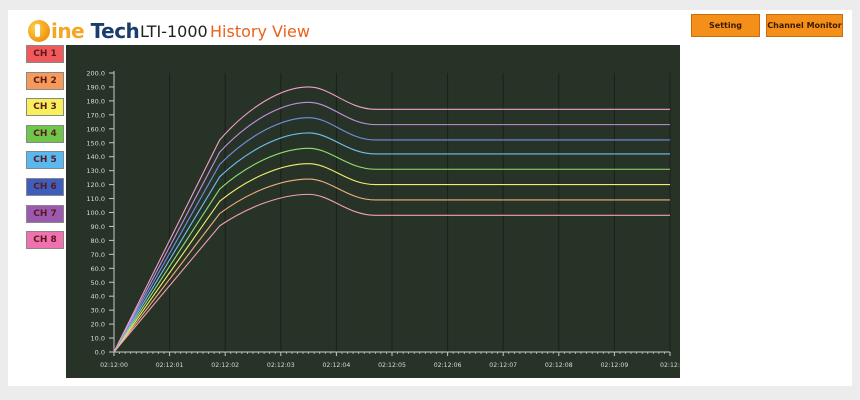  What do you see at coordinates (95, 171) in the screenshot?
I see `y-tick-label: 130.0` at bounding box center [95, 171].